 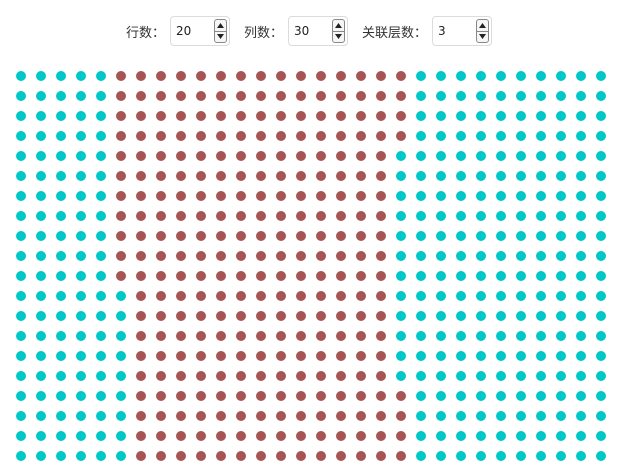 What do you see at coordinates (220, 25) in the screenshot?
I see `rows-increment-button` at bounding box center [220, 25].